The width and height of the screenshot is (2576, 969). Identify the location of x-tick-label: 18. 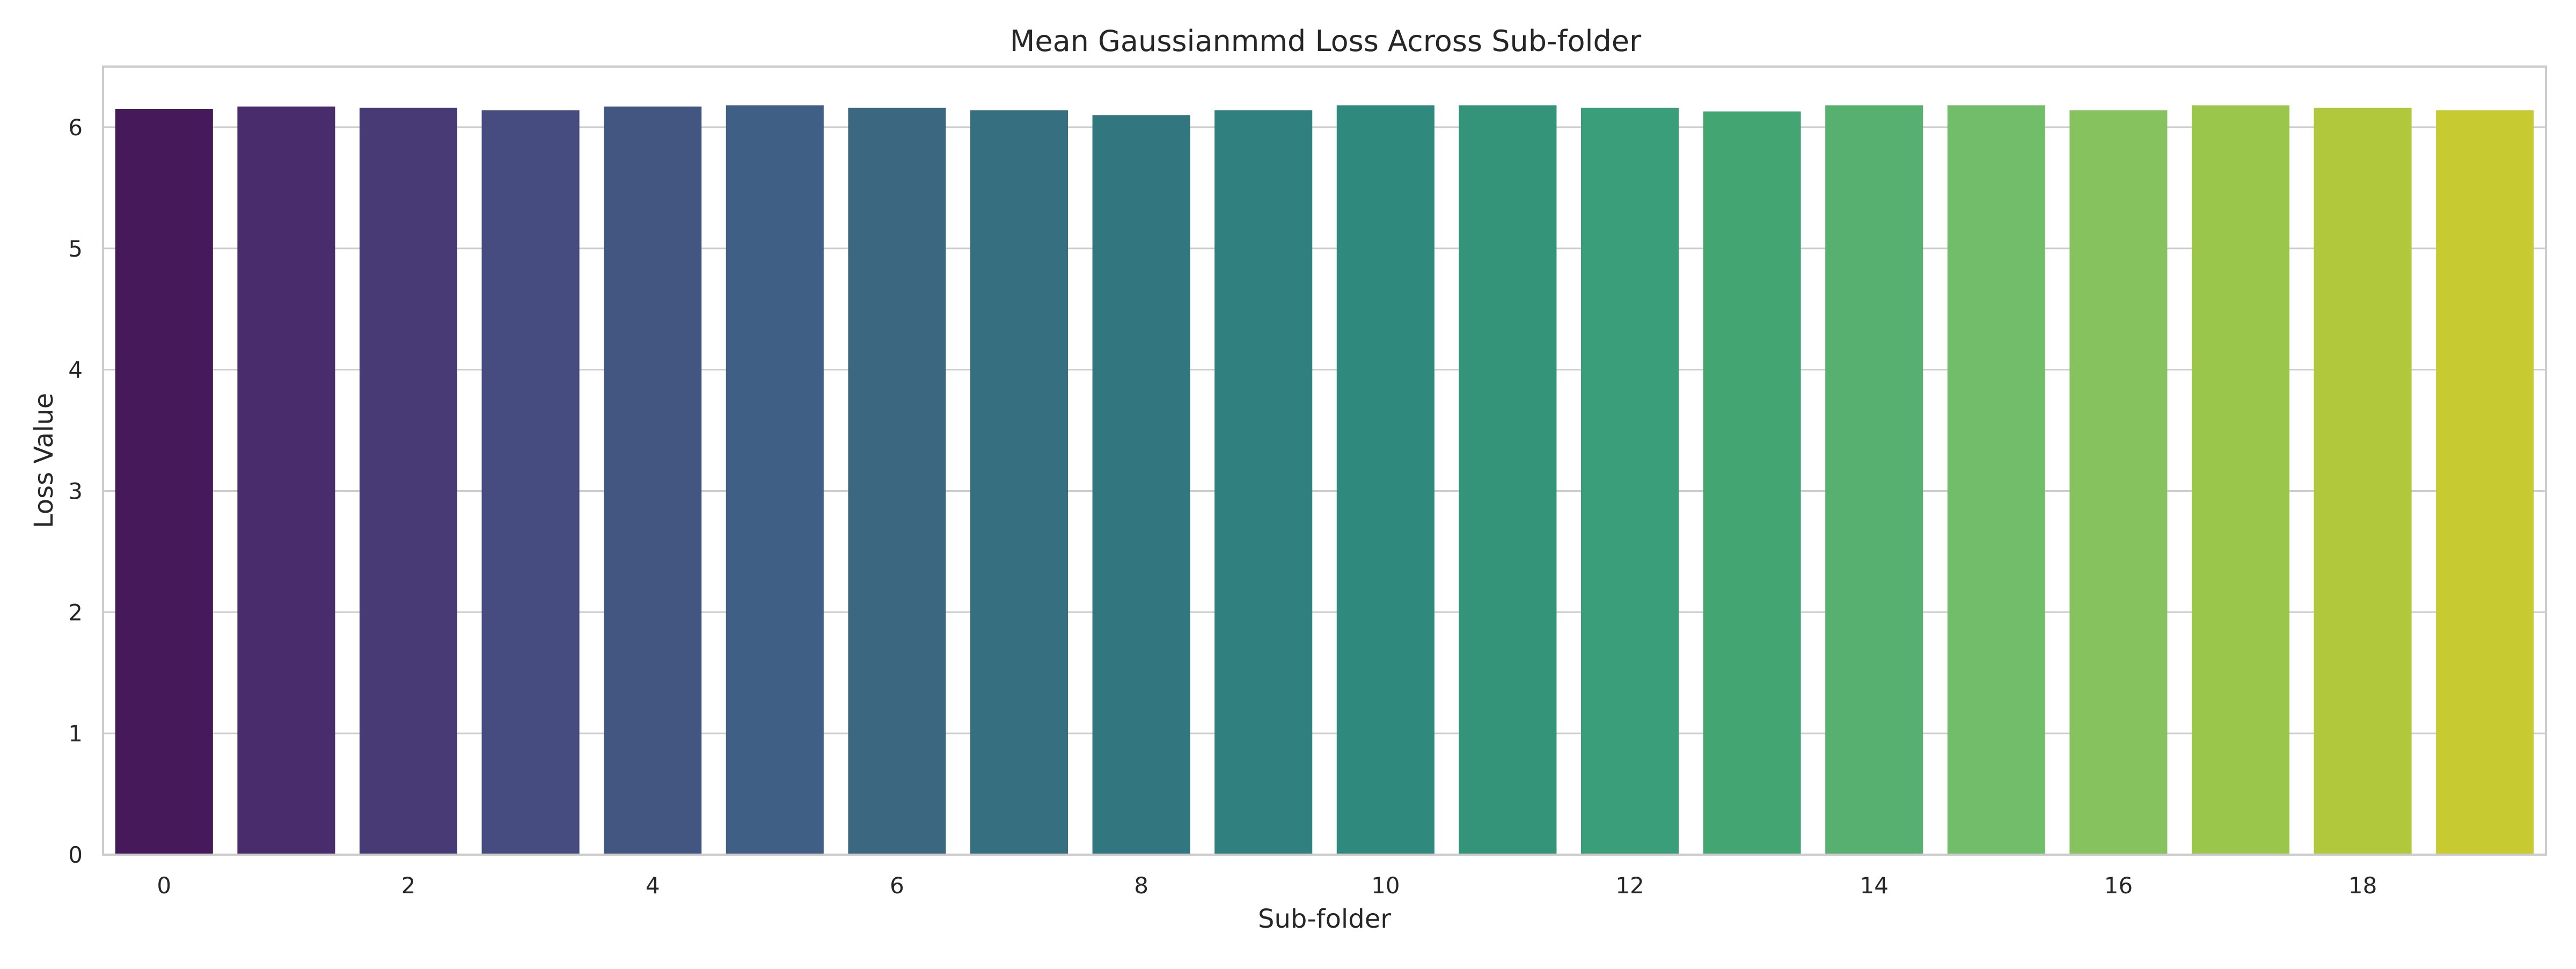
(2362, 885).